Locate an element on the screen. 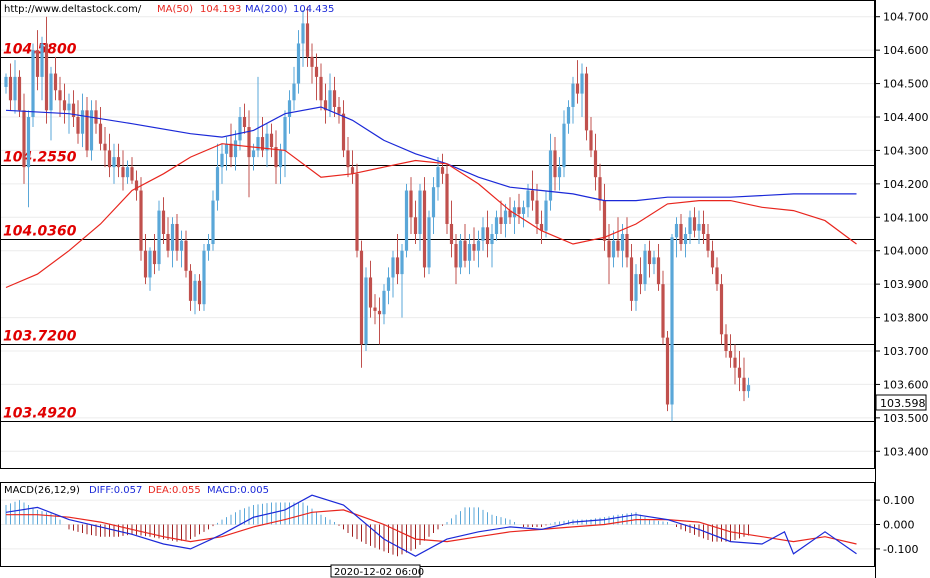 The height and width of the screenshot is (578, 930). price-tick-label: 104.500 is located at coordinates (906, 84).